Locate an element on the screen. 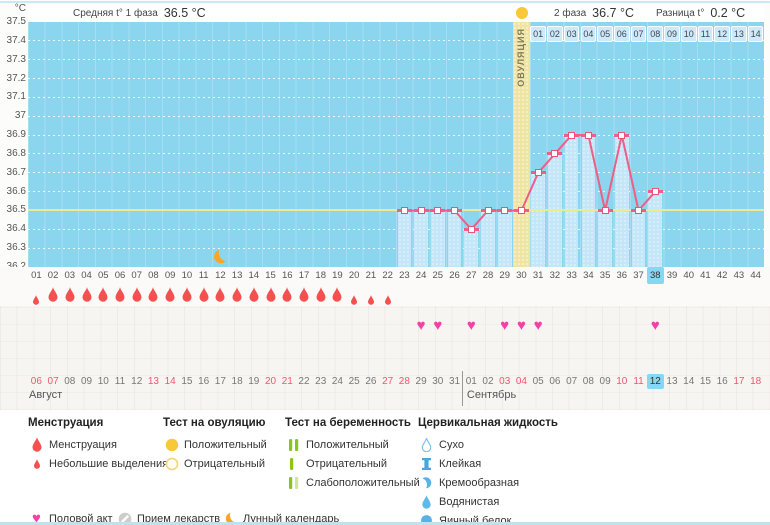  date-cell: 27 is located at coordinates (388, 381).